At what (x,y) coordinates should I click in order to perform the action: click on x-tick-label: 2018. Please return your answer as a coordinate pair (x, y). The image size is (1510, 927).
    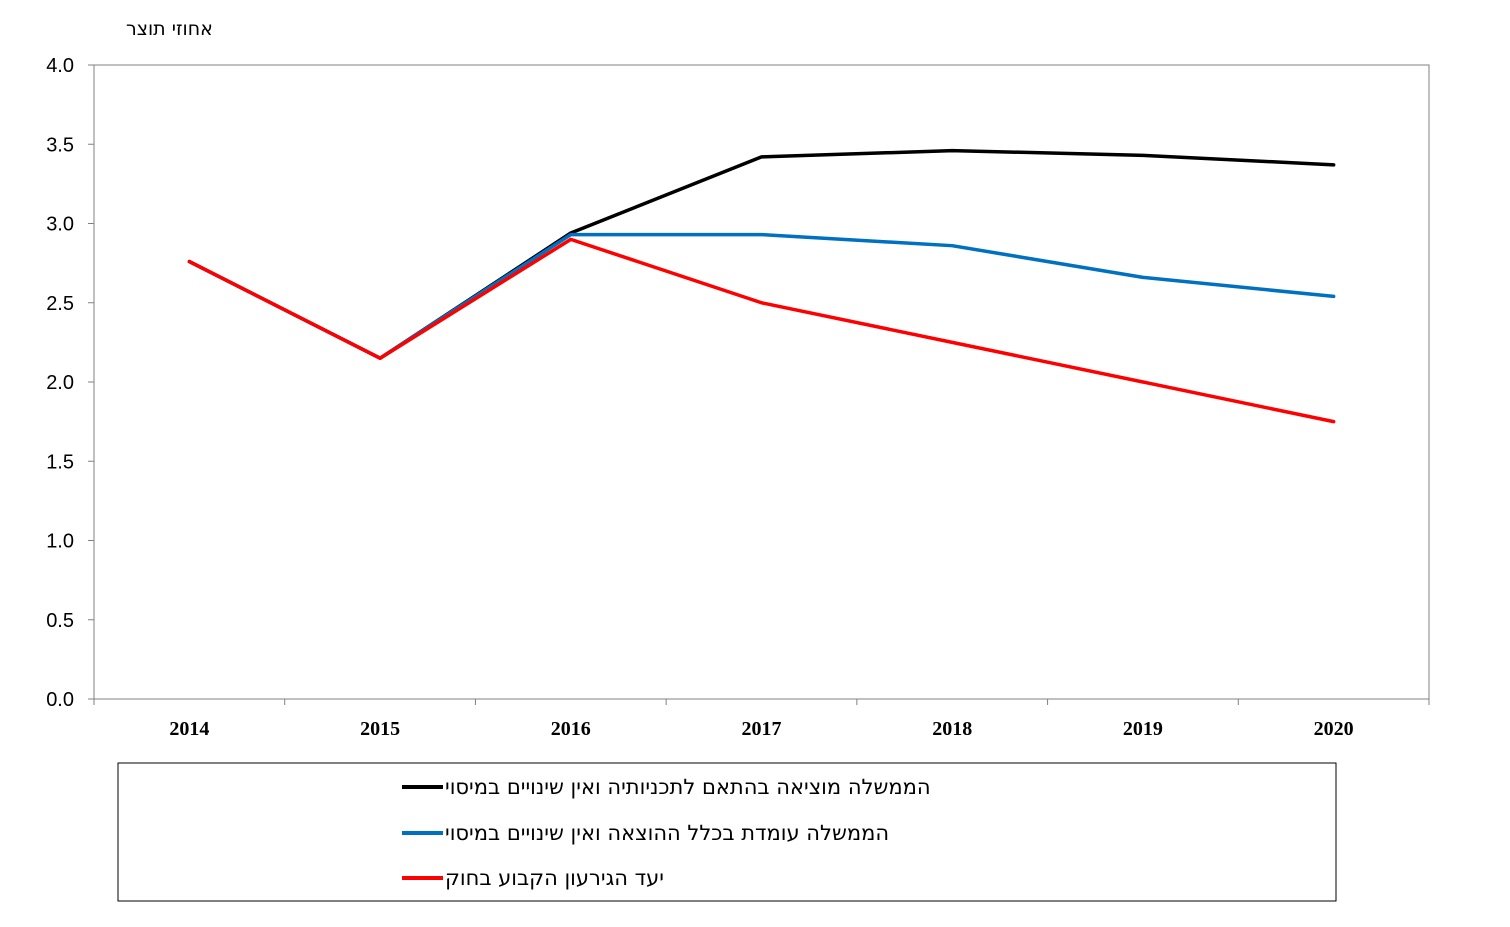
    Looking at the image, I should click on (952, 729).